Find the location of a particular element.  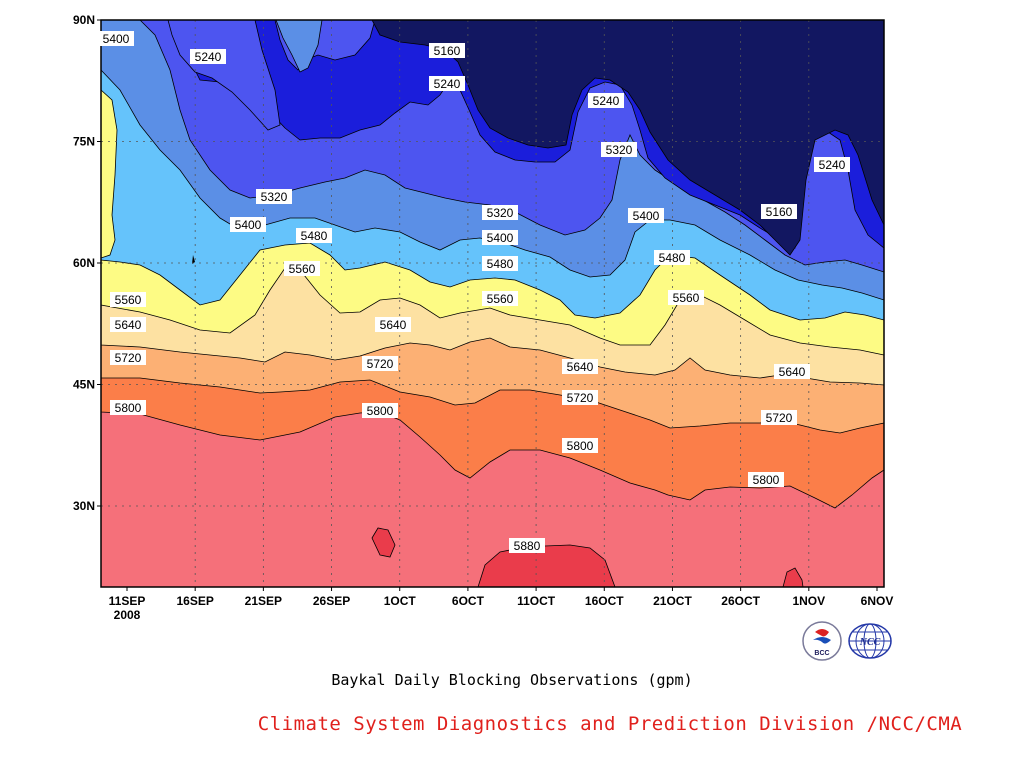

x-tick-label: 21SEP is located at coordinates (263, 601).